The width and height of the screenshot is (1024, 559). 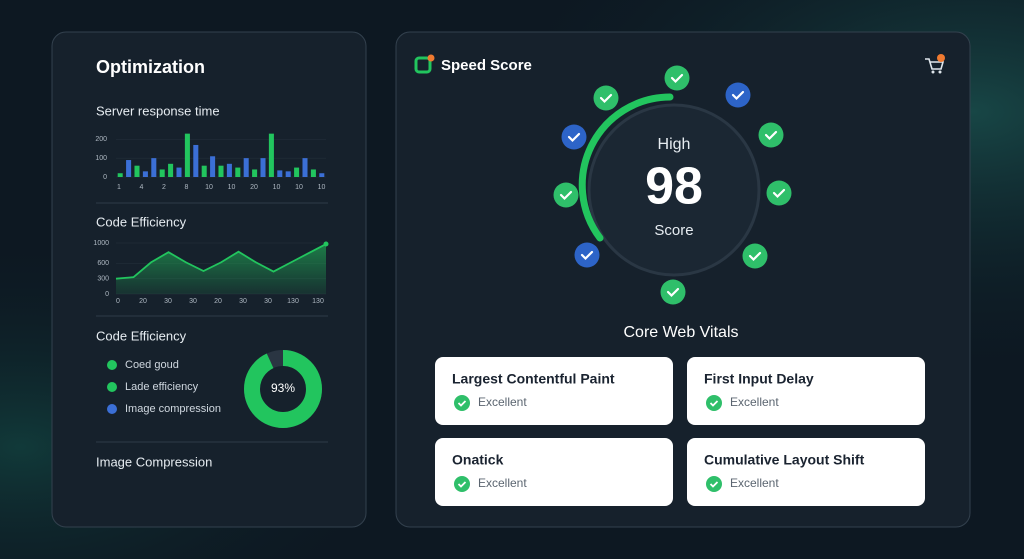 I want to click on cart-icon, so click(x=935, y=64).